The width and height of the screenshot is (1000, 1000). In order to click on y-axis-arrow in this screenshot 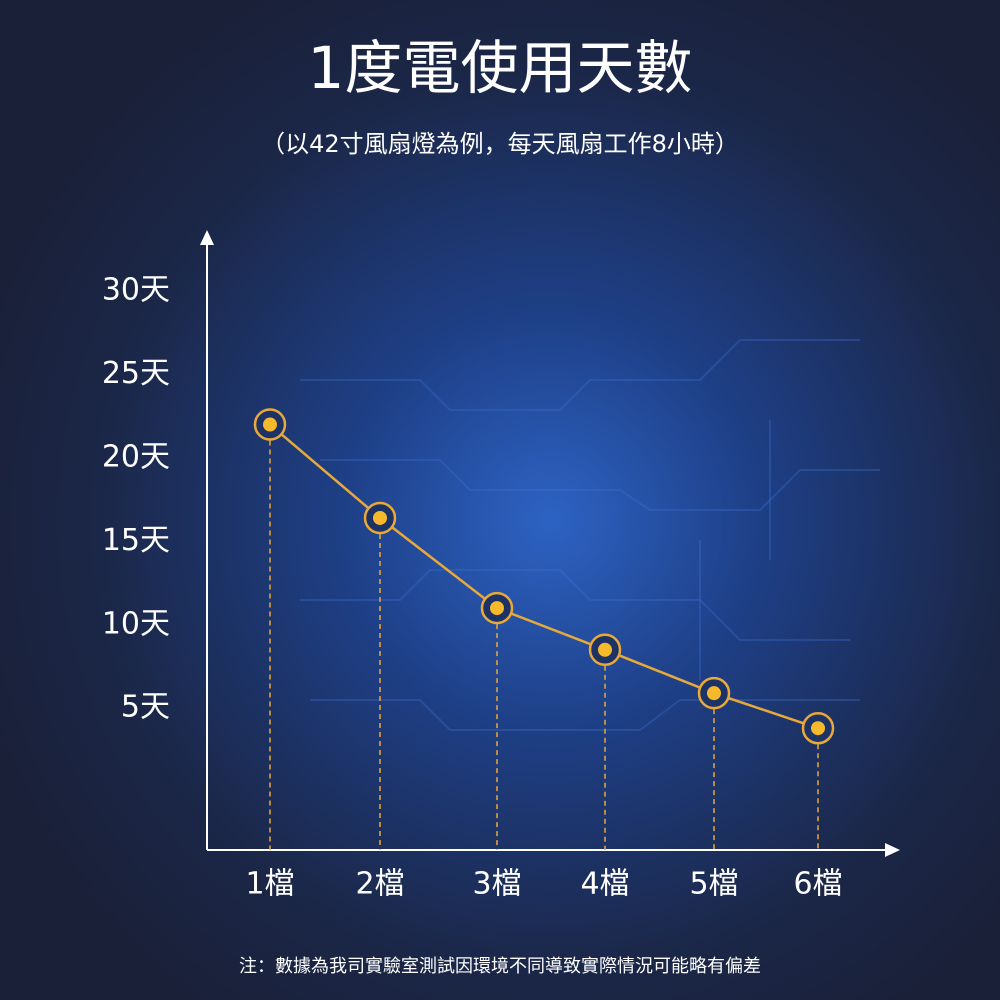, I will do `click(207, 237)`.